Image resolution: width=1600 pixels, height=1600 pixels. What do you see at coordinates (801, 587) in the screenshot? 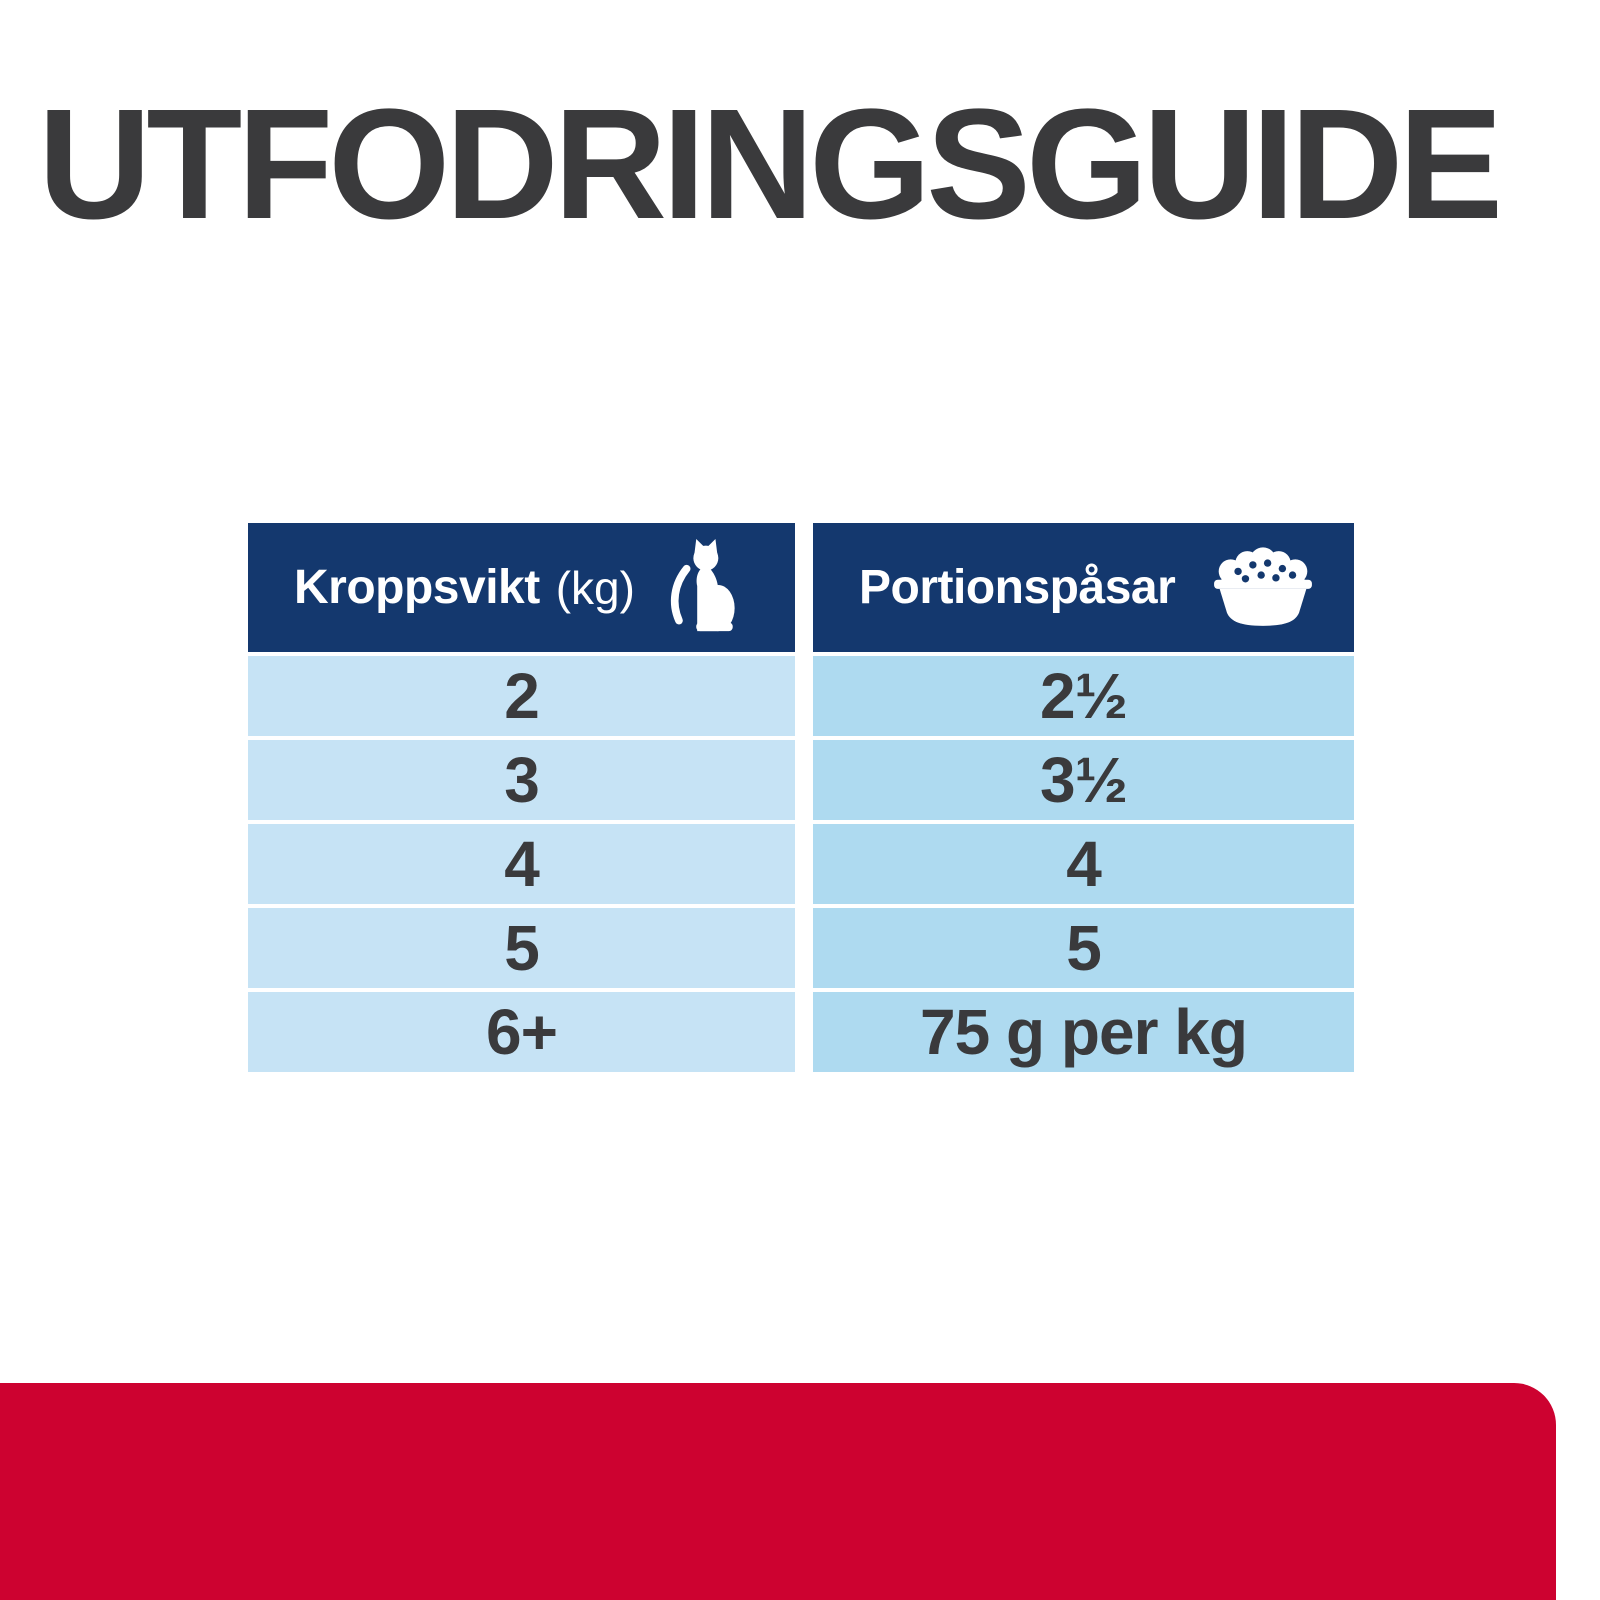
I see `table-header-row: Kroppsvikt (kg) Portionspåsar` at bounding box center [801, 587].